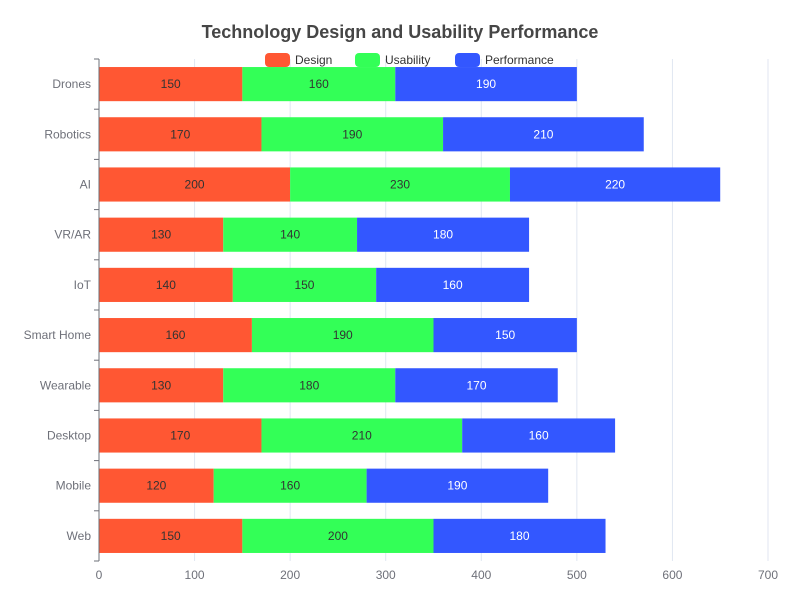 The image size is (800, 600). Describe the element at coordinates (74, 486) in the screenshot. I see `y-category-label: Mobile` at that location.